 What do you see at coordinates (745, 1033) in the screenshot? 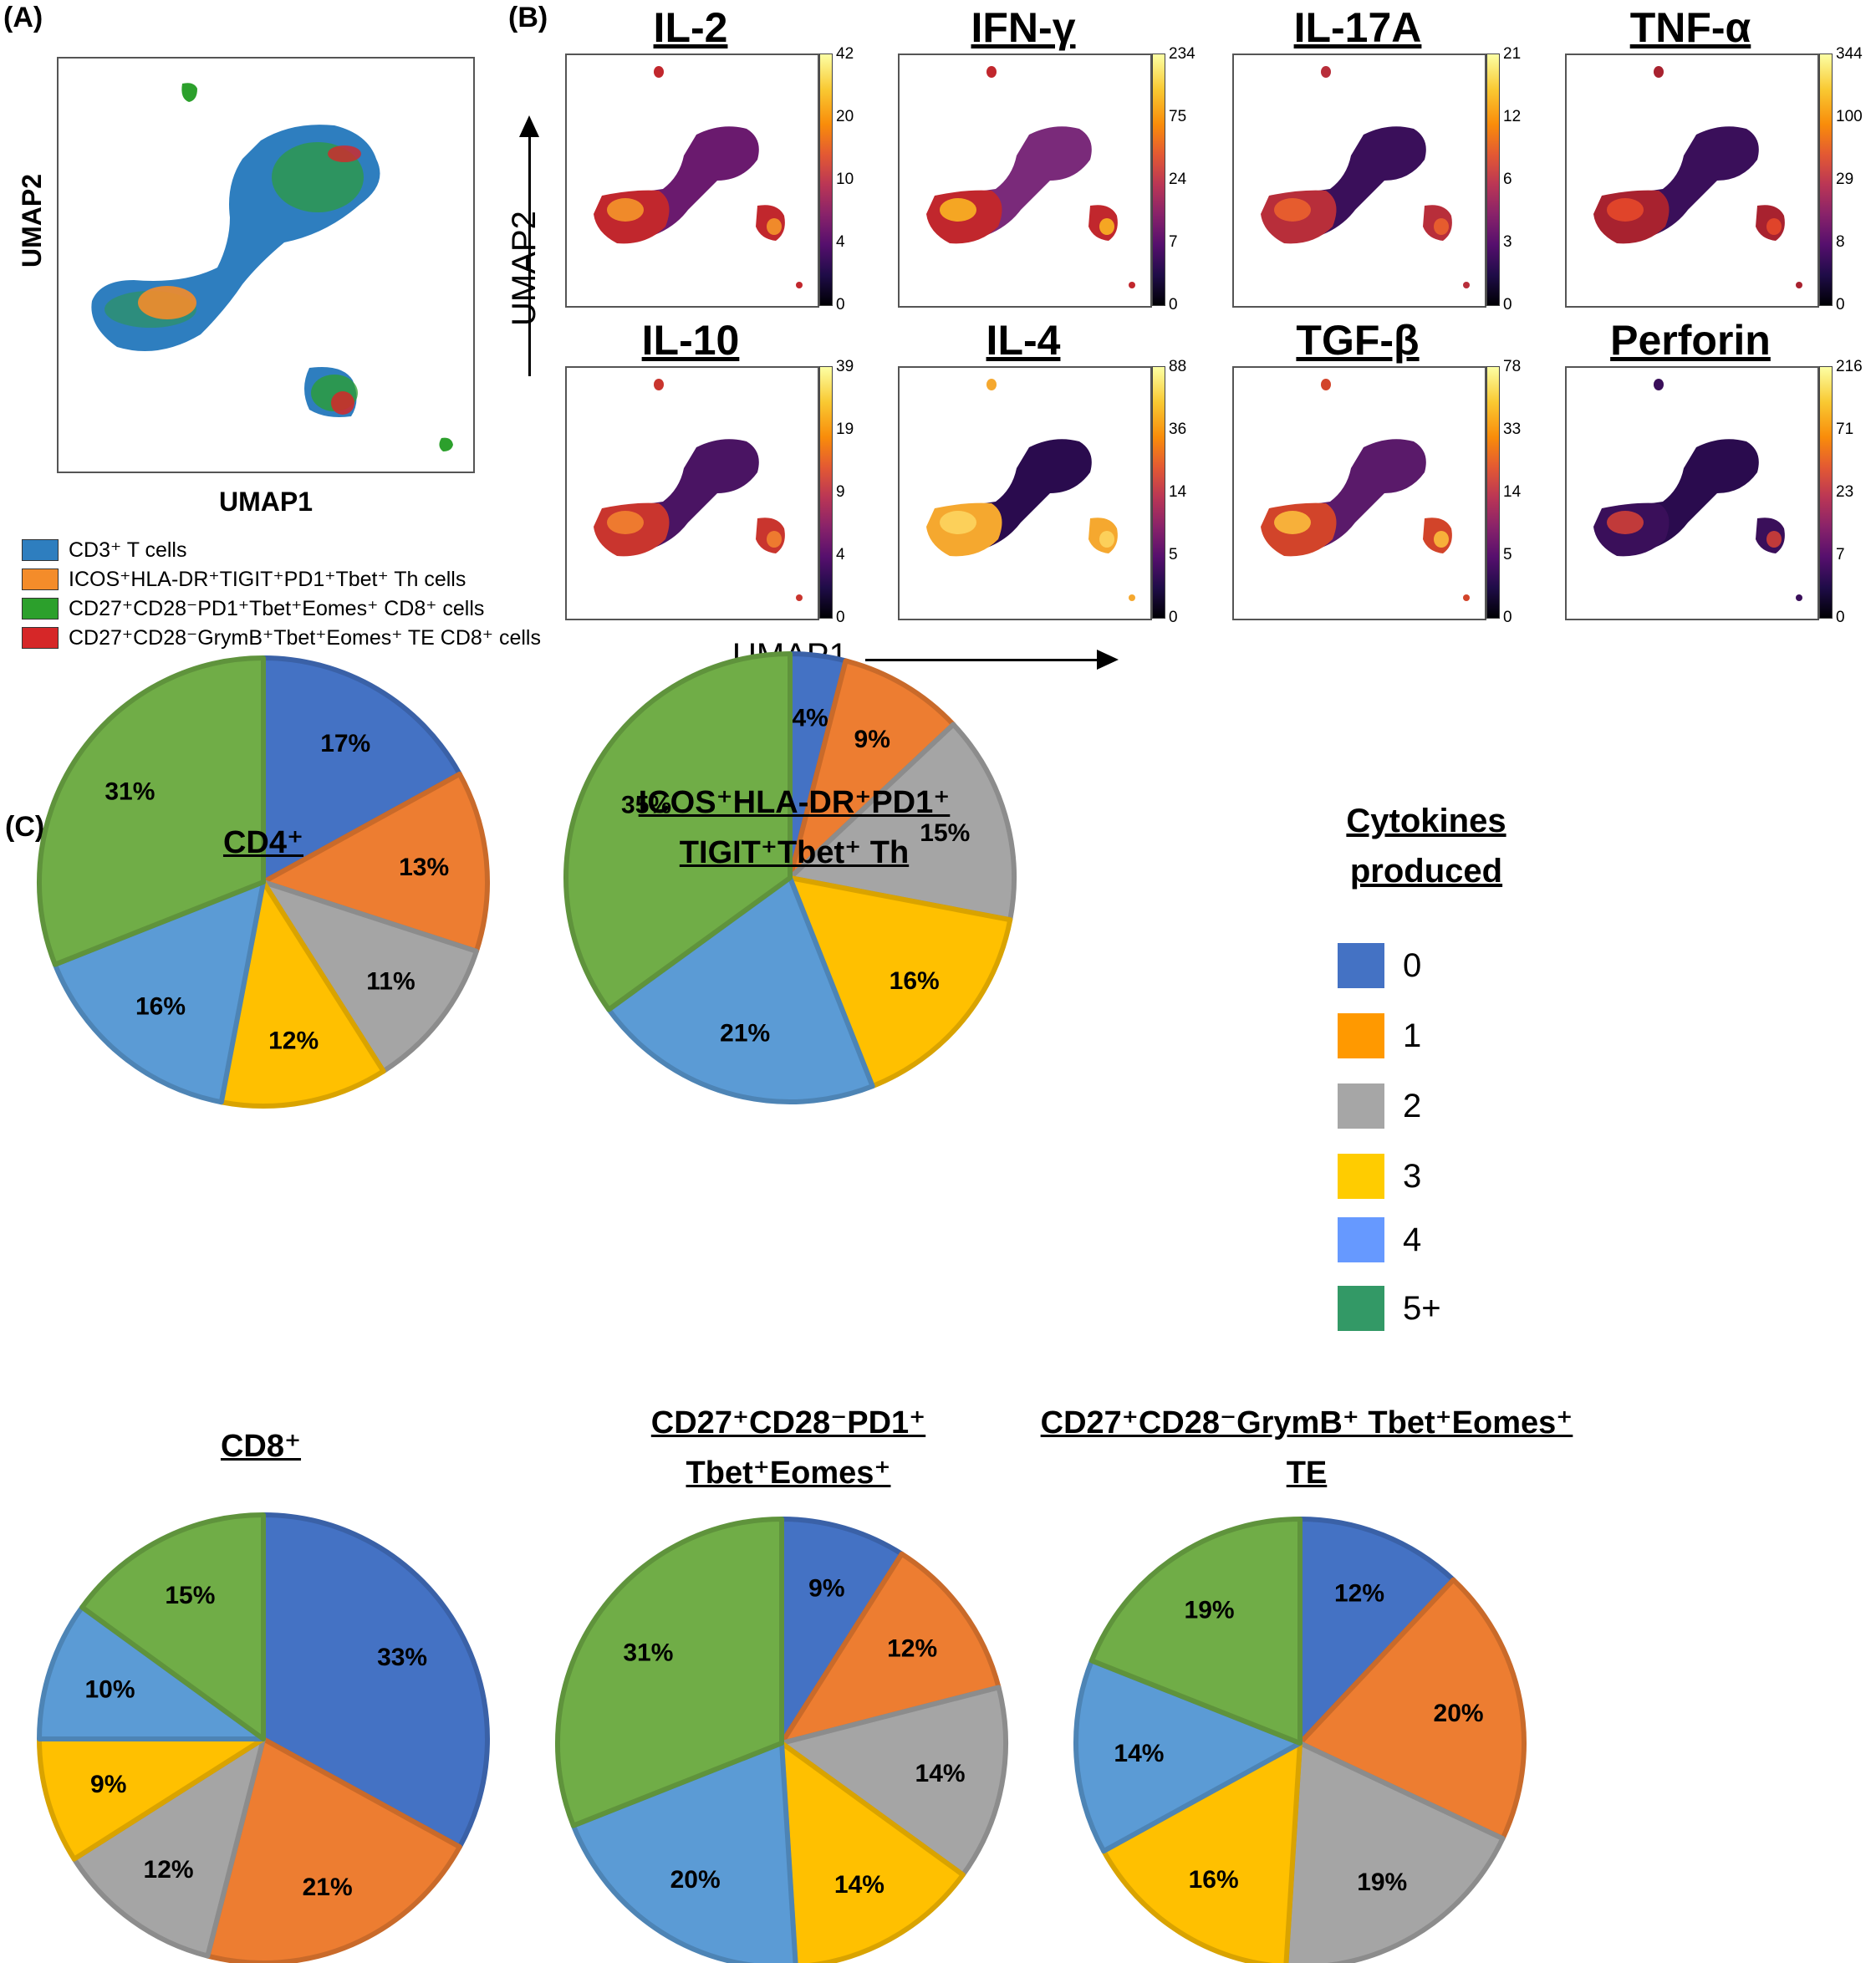
I see `pie-slice-label: 21%` at bounding box center [745, 1033].